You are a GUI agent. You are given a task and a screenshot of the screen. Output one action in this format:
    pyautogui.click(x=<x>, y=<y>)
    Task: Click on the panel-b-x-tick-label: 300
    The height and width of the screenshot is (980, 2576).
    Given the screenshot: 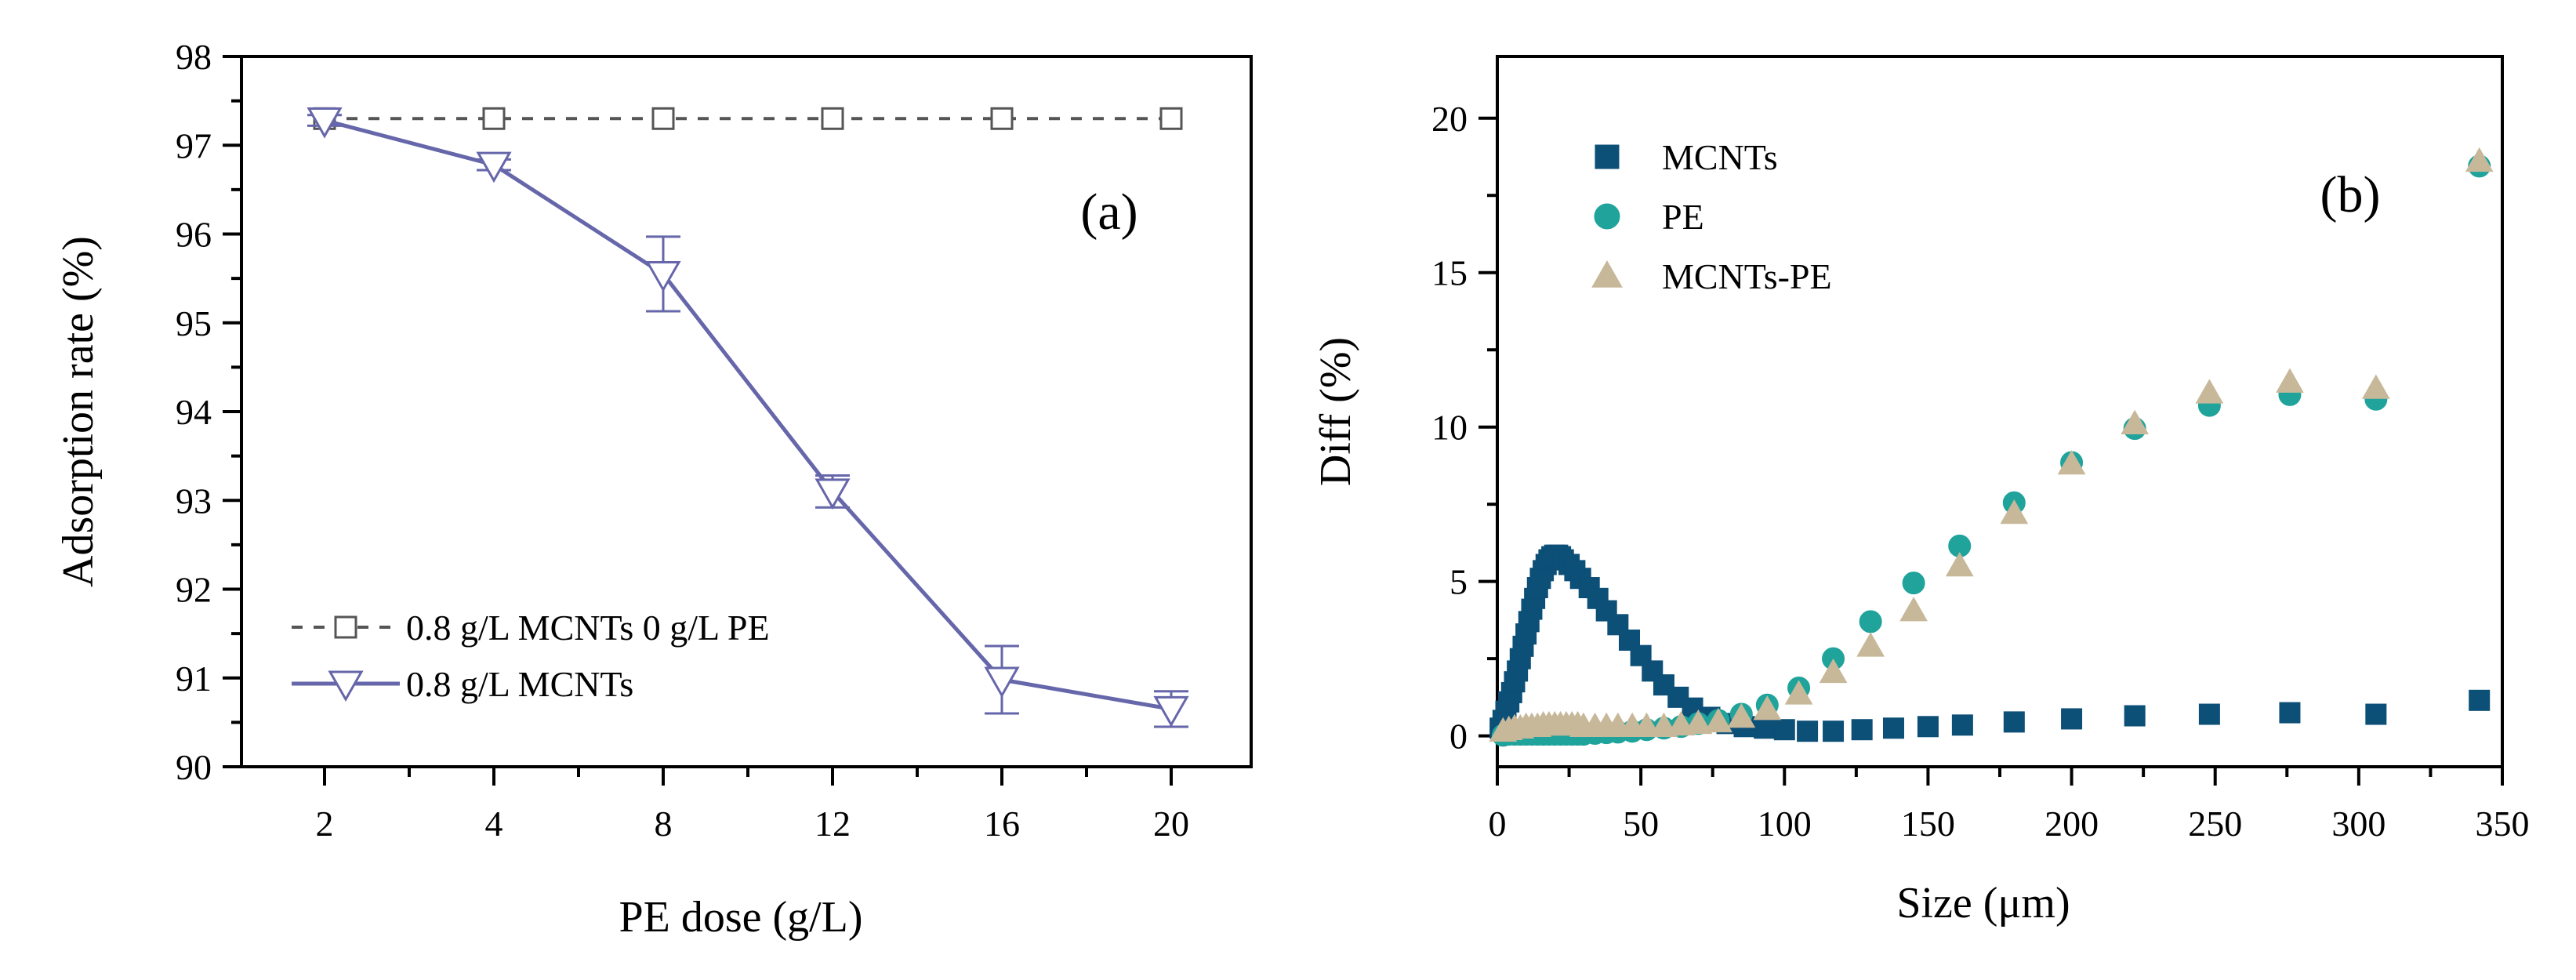 What is the action you would take?
    pyautogui.click(x=2359, y=824)
    